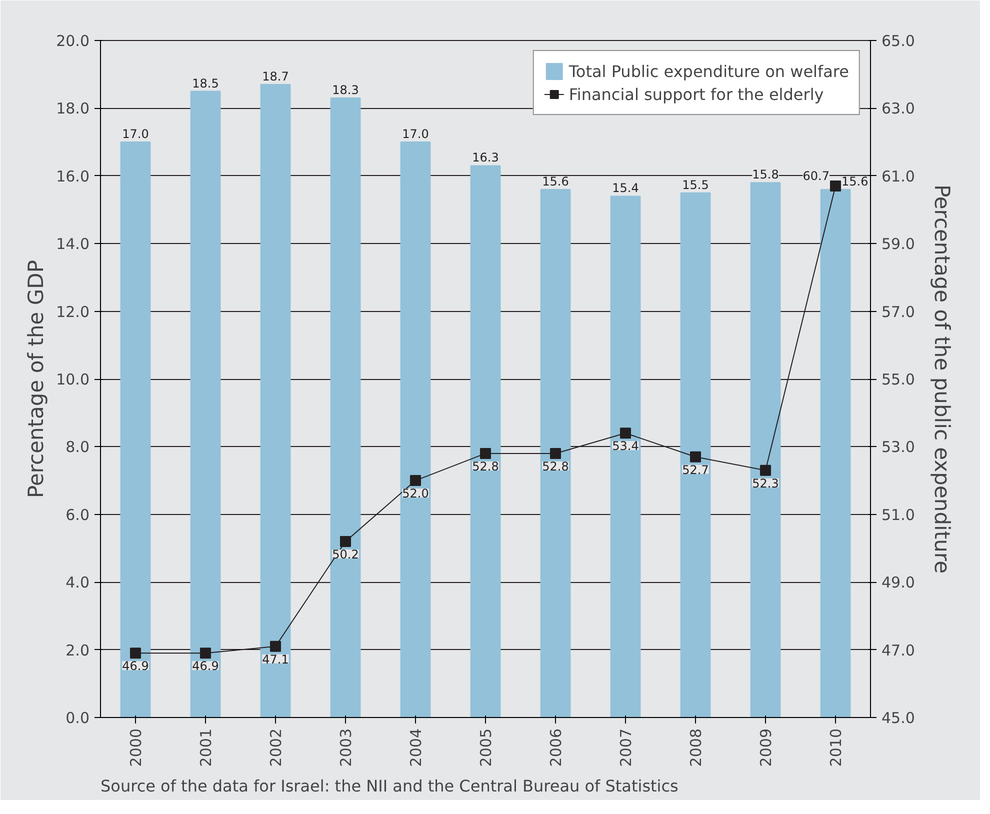  I want to click on y2-tick-label: 55.0, so click(898, 379).